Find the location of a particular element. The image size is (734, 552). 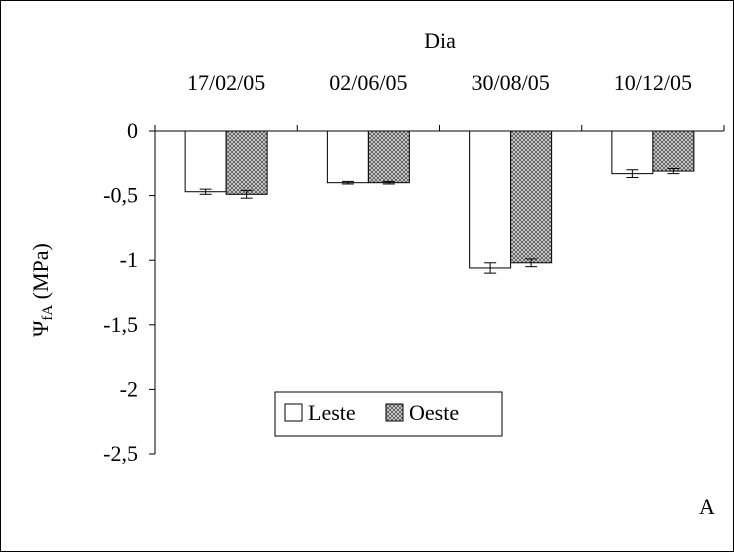

y-axis-label: ΨfA (MPa) is located at coordinates (42, 290).